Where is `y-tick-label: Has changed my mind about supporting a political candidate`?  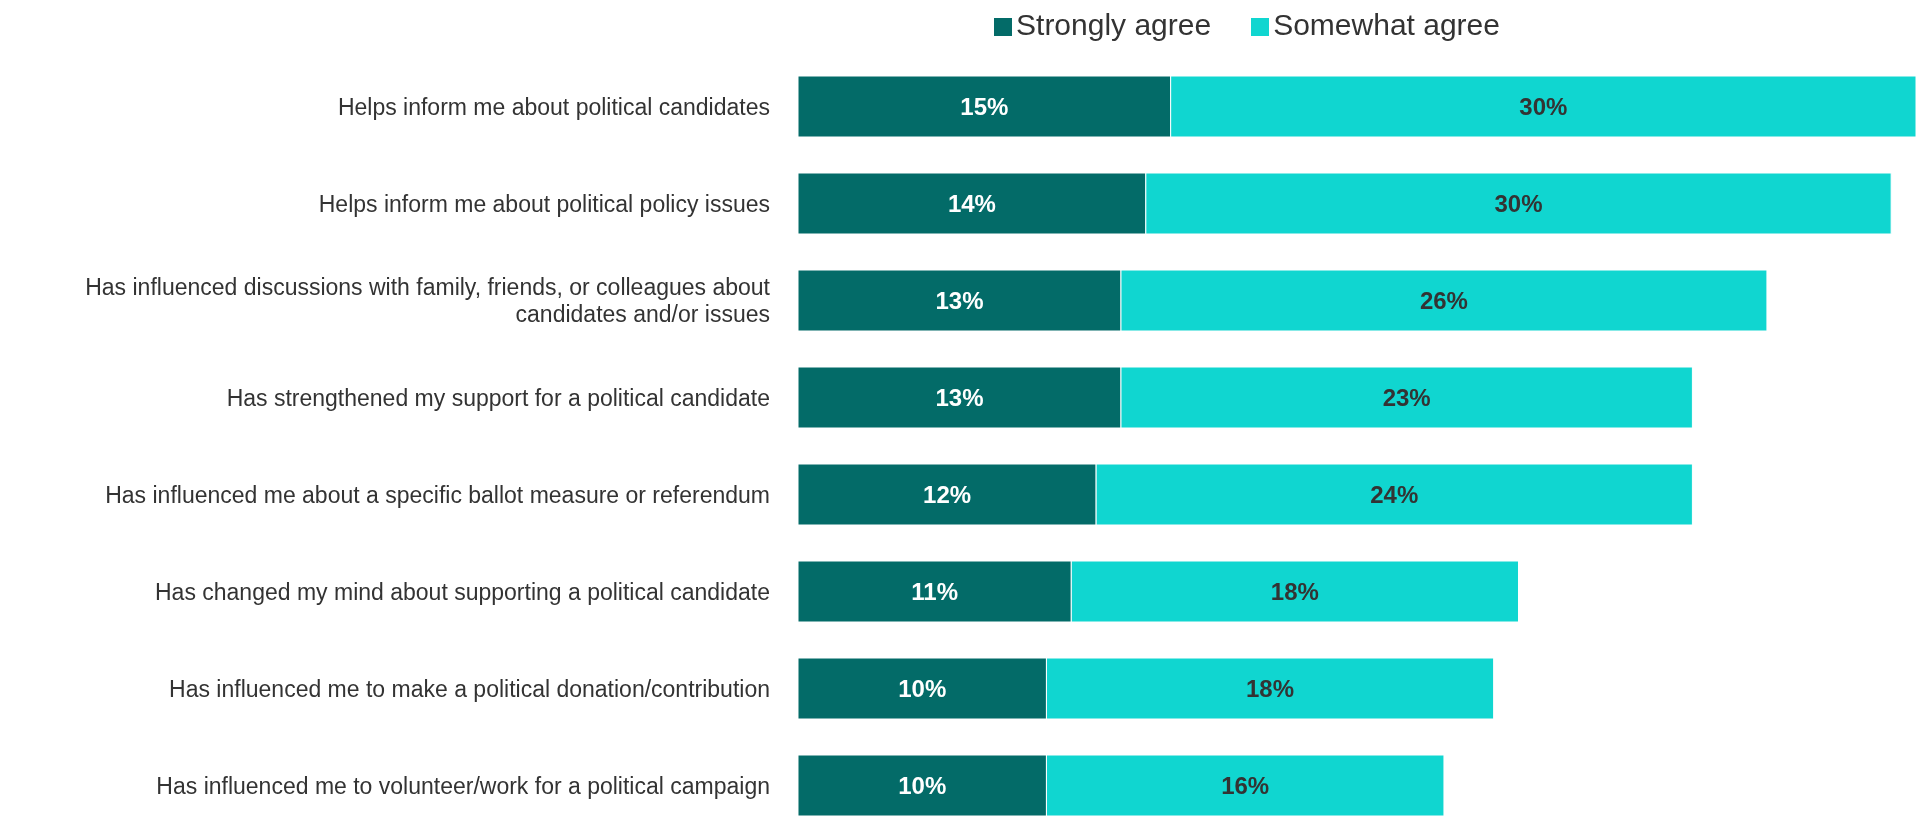
y-tick-label: Has changed my mind about supporting a political candidate is located at coordinates (462, 591).